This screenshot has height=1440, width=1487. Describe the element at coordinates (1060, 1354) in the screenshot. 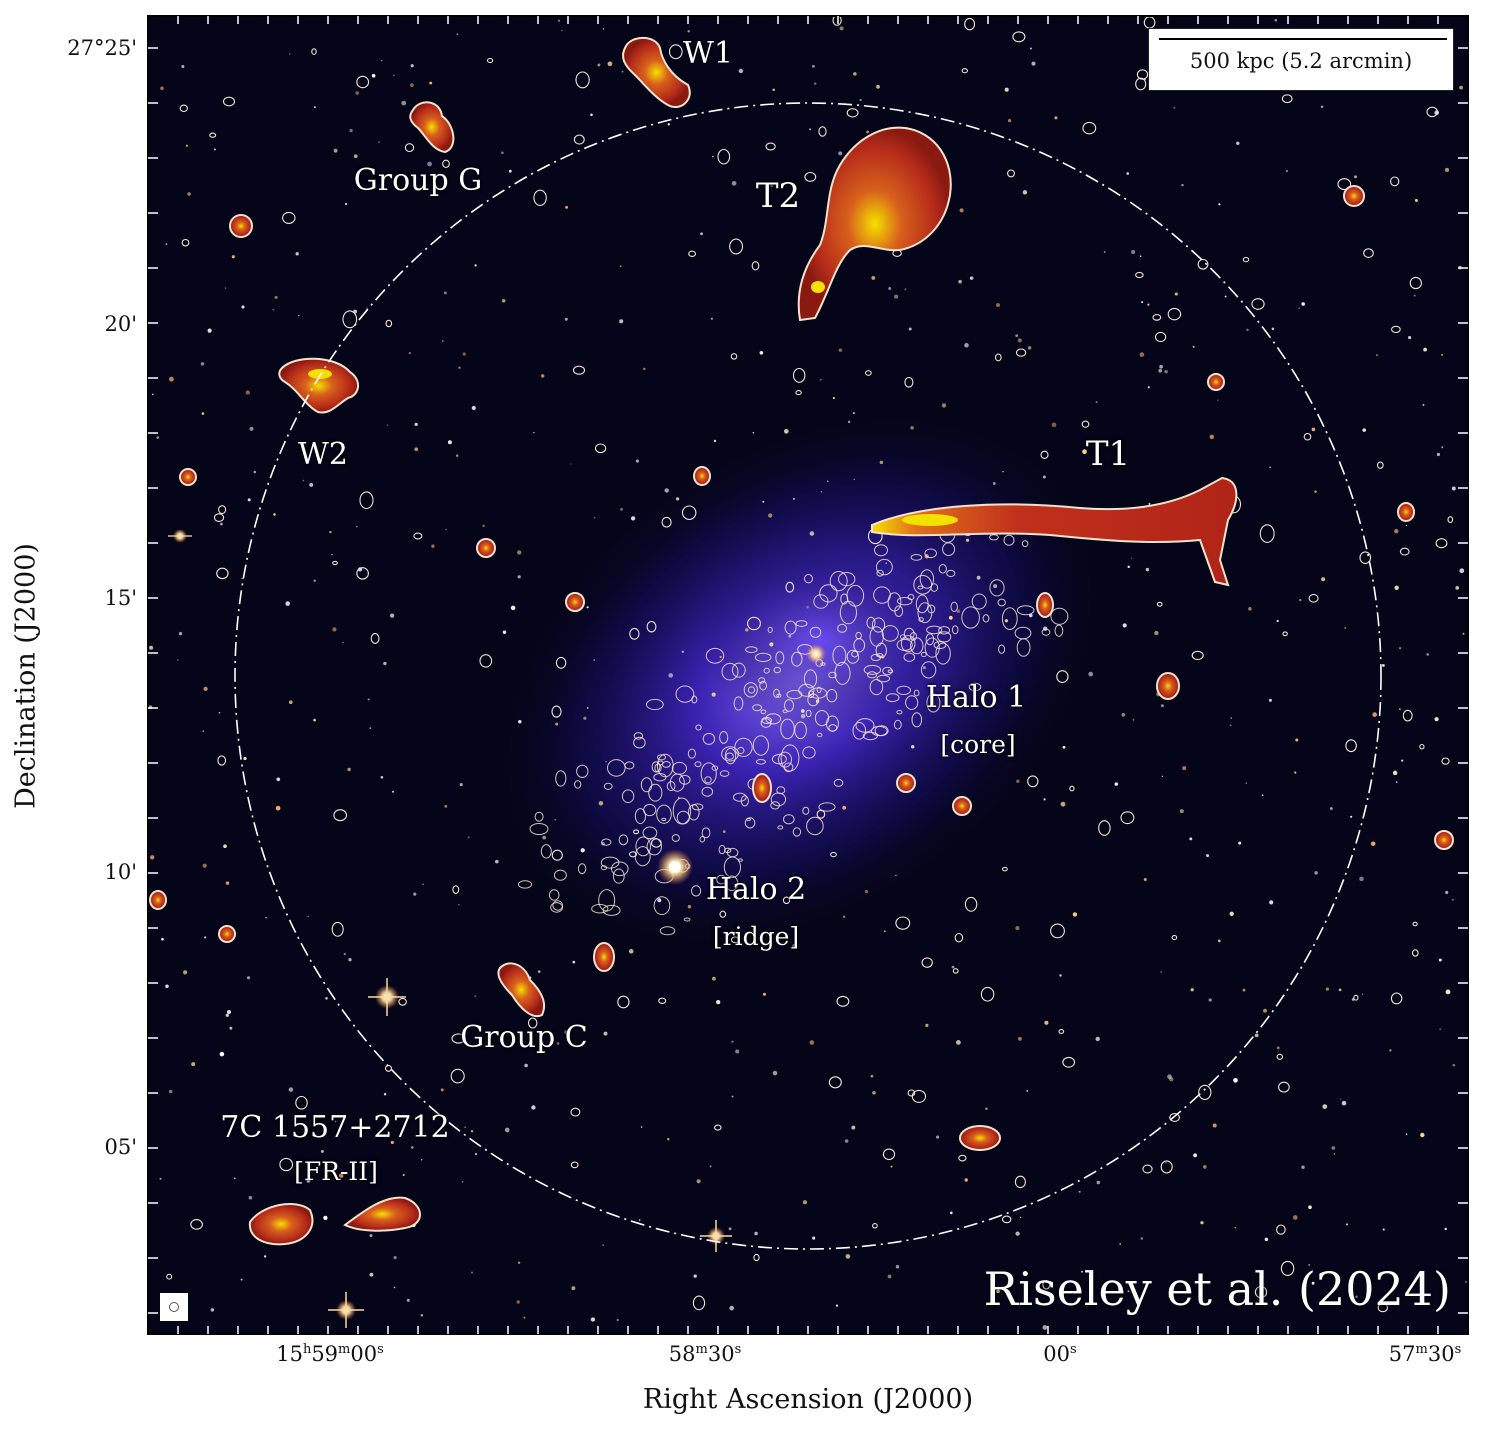

I see `x-tick-label: 00s` at that location.